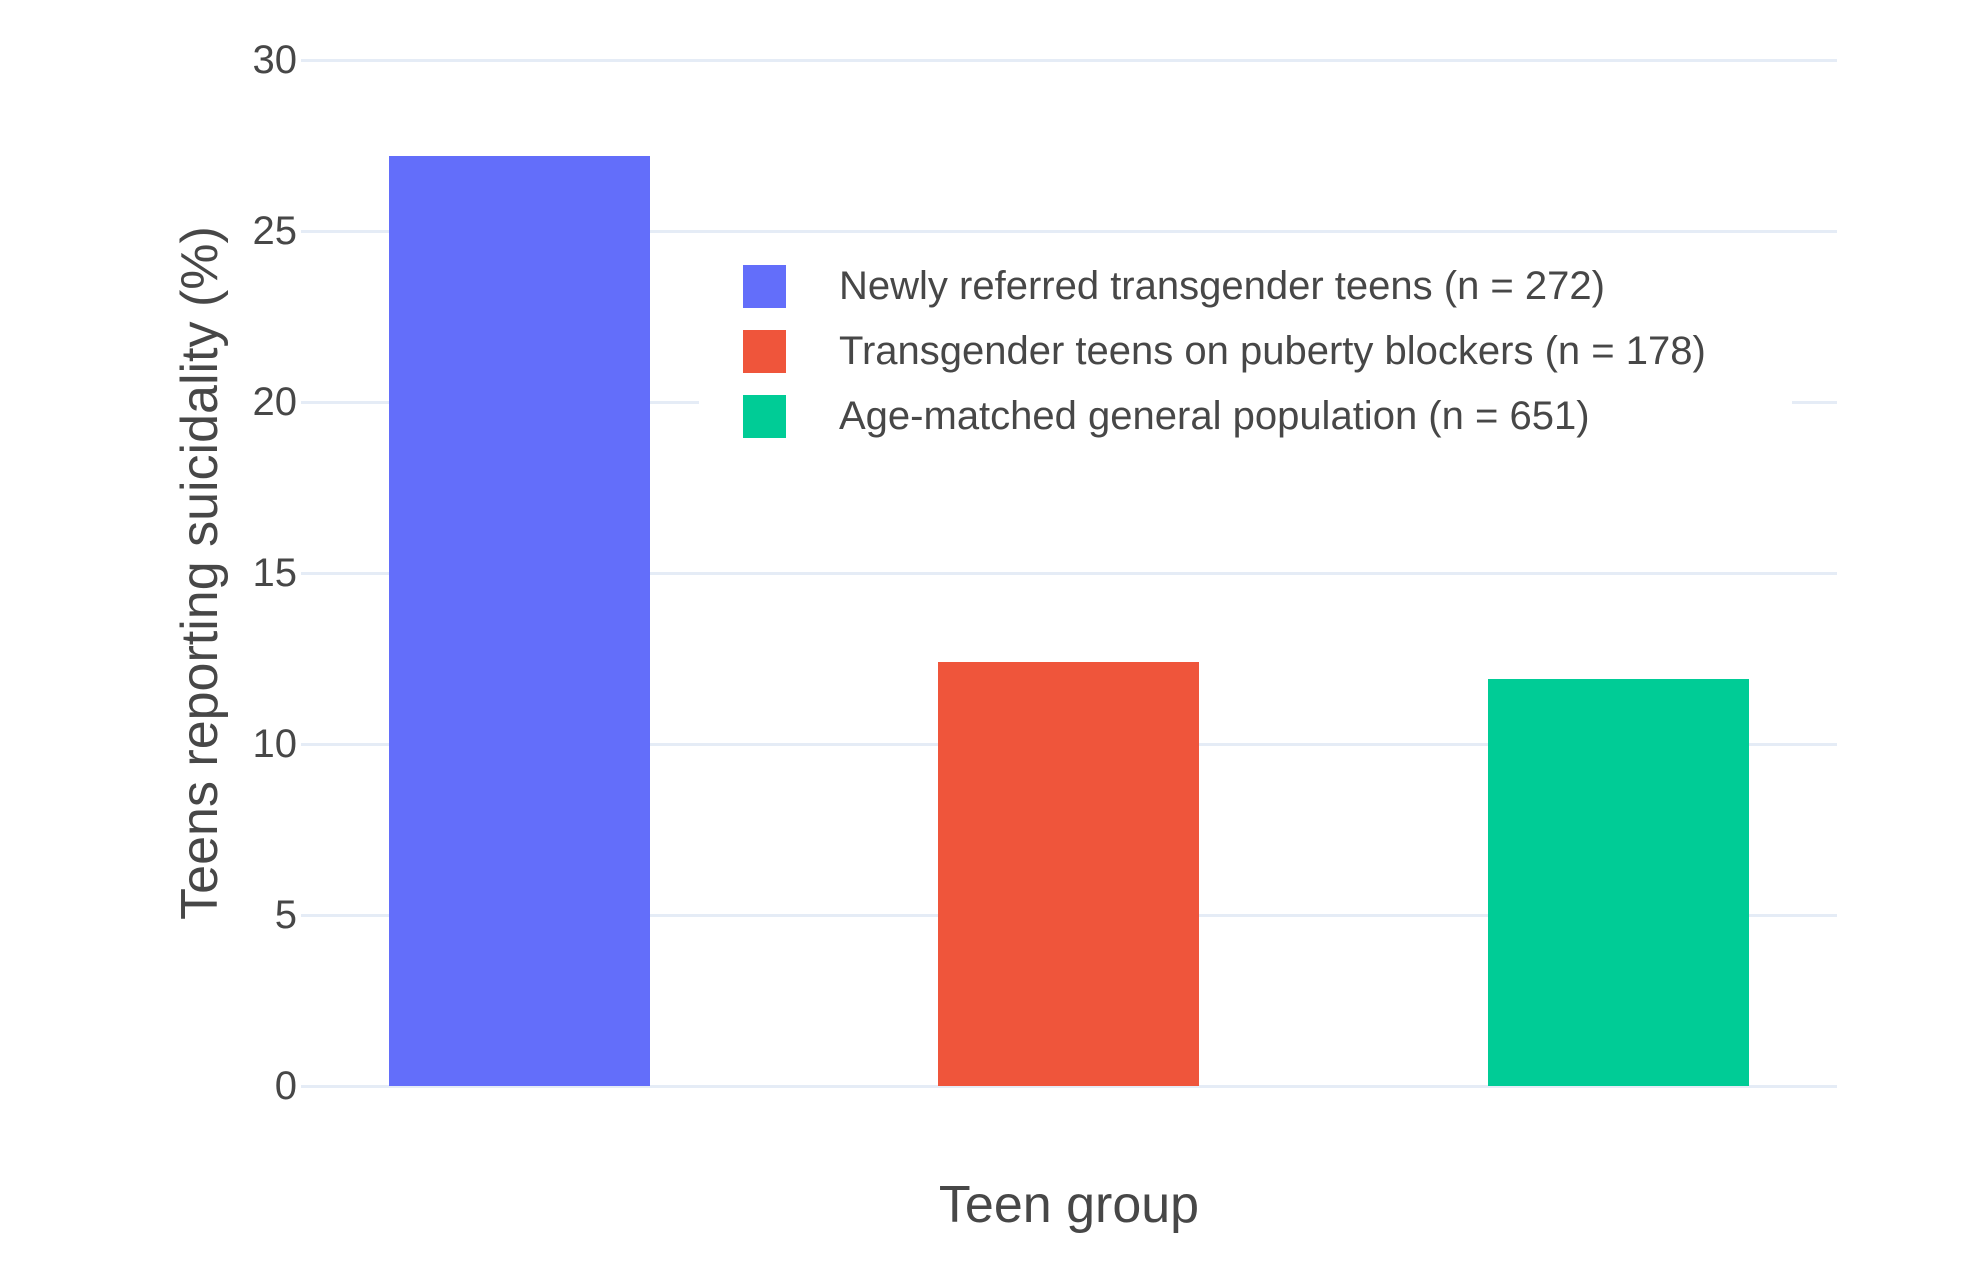 This screenshot has width=1987, height=1269. Describe the element at coordinates (275, 744) in the screenshot. I see `y-tick-label-10: 10` at that location.